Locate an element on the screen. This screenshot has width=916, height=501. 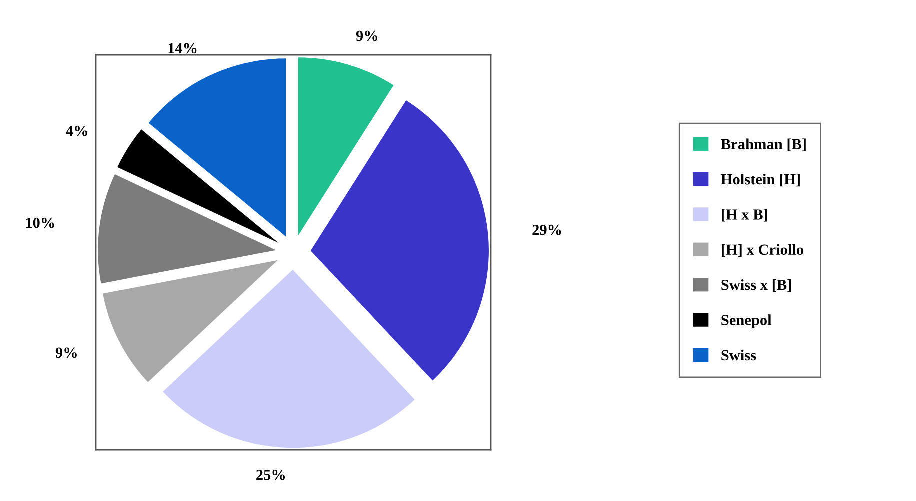
legend-label: [H] x Criollo is located at coordinates (763, 250).